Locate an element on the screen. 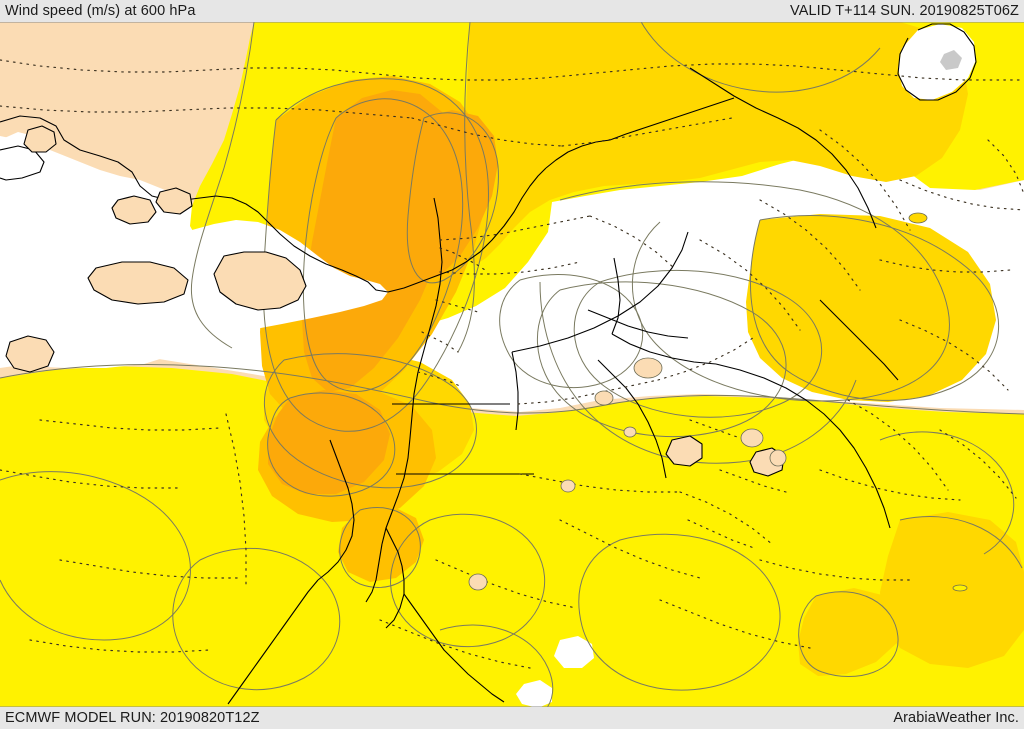  model-run-label: ECMWF MODEL RUN: 20190820T12Z is located at coordinates (132, 717).